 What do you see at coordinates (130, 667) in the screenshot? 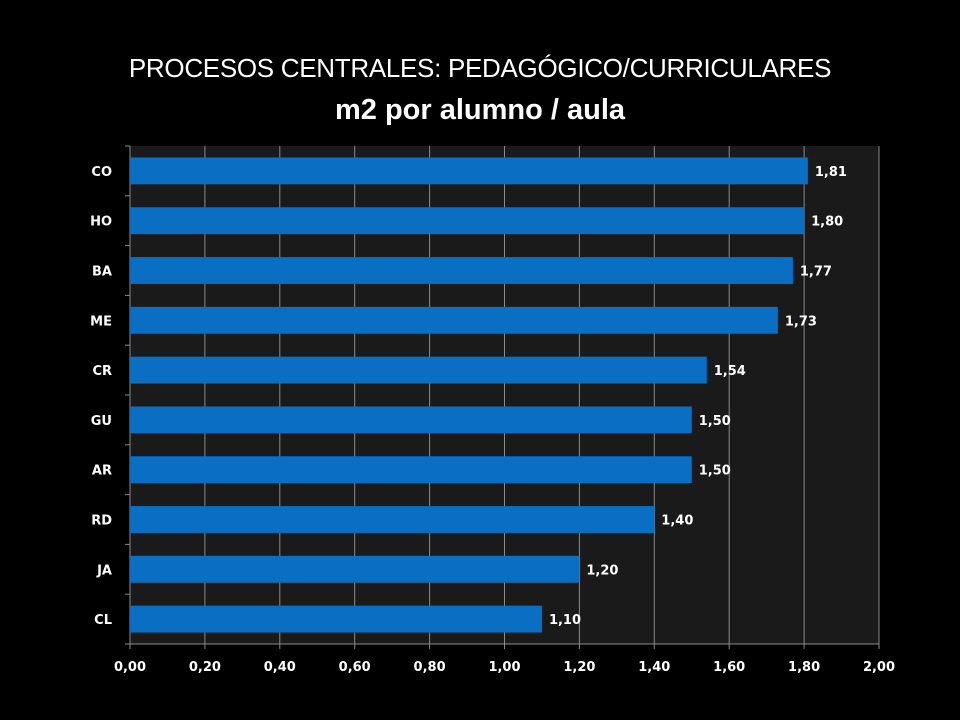
I see `x-tick-label: 0,00` at bounding box center [130, 667].